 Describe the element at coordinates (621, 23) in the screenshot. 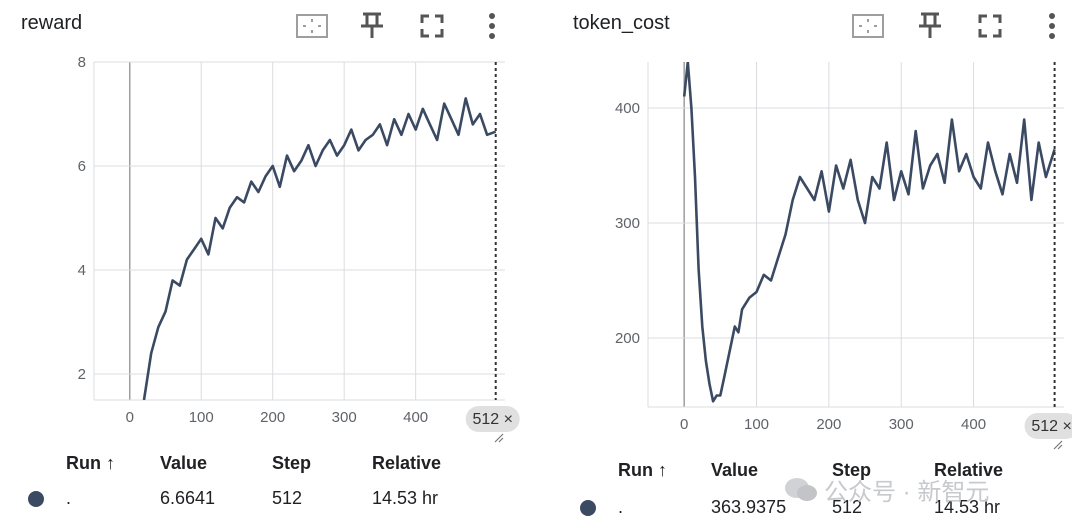

I see `chart-title: token_cost` at that location.